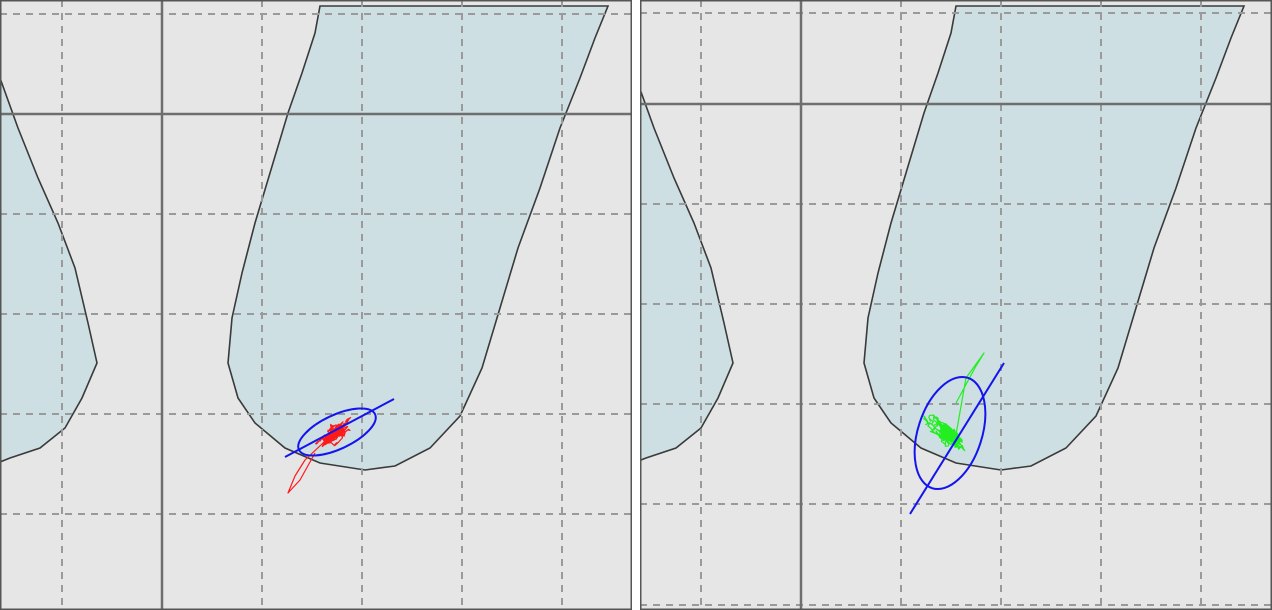 This screenshot has height=610, width=1272. I want to click on confidence-ellipse, so click(950, 433).